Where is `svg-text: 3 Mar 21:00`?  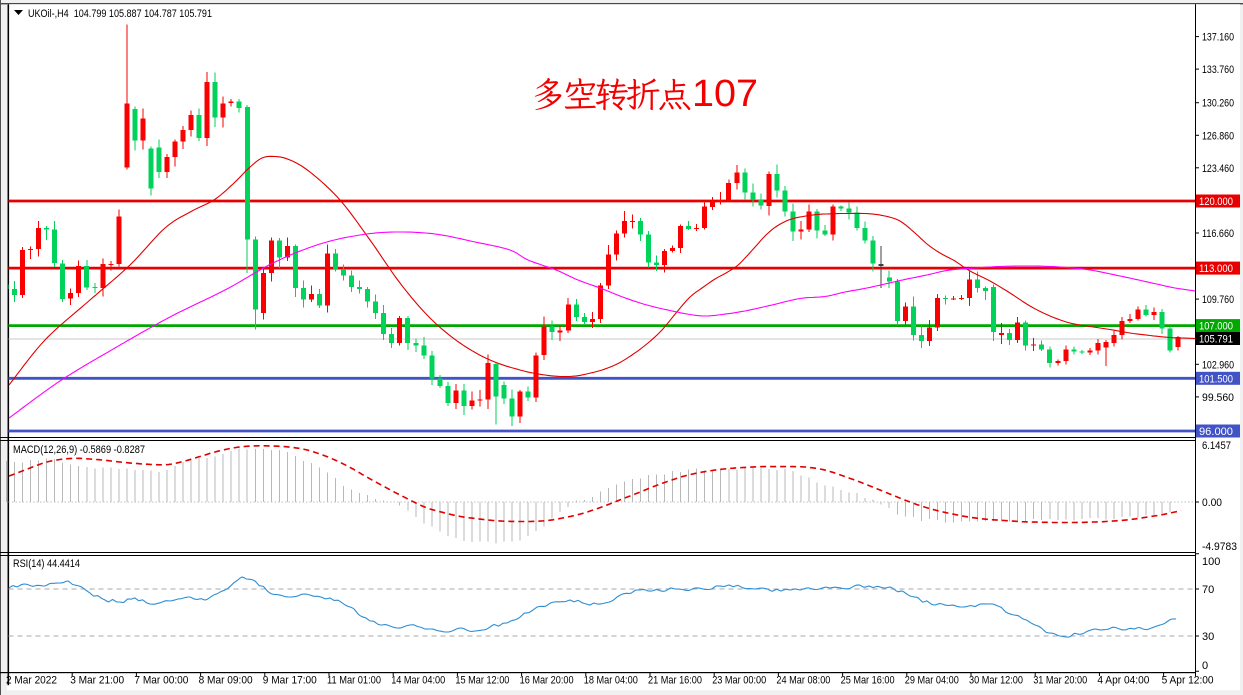
svg-text: 3 Mar 21:00 is located at coordinates (97, 681).